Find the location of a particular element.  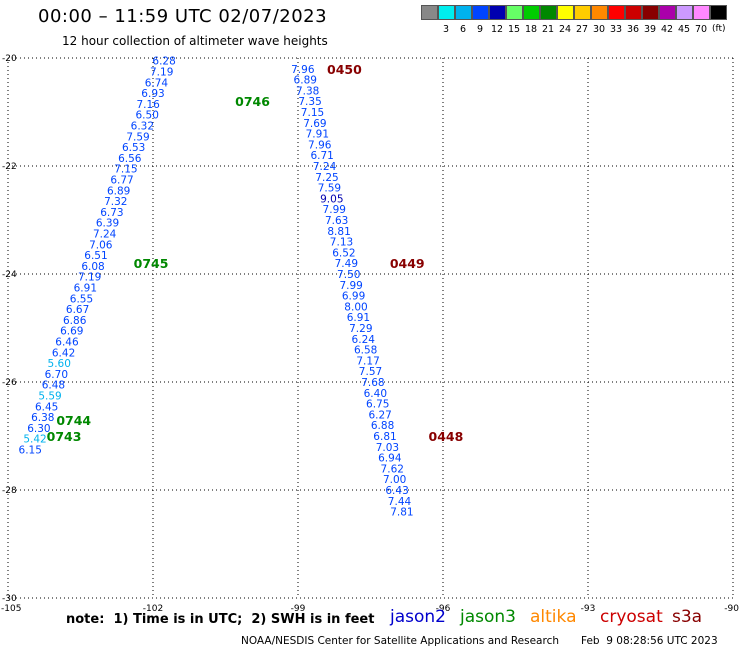

swh-value-label: 6.24 is located at coordinates (364, 340).